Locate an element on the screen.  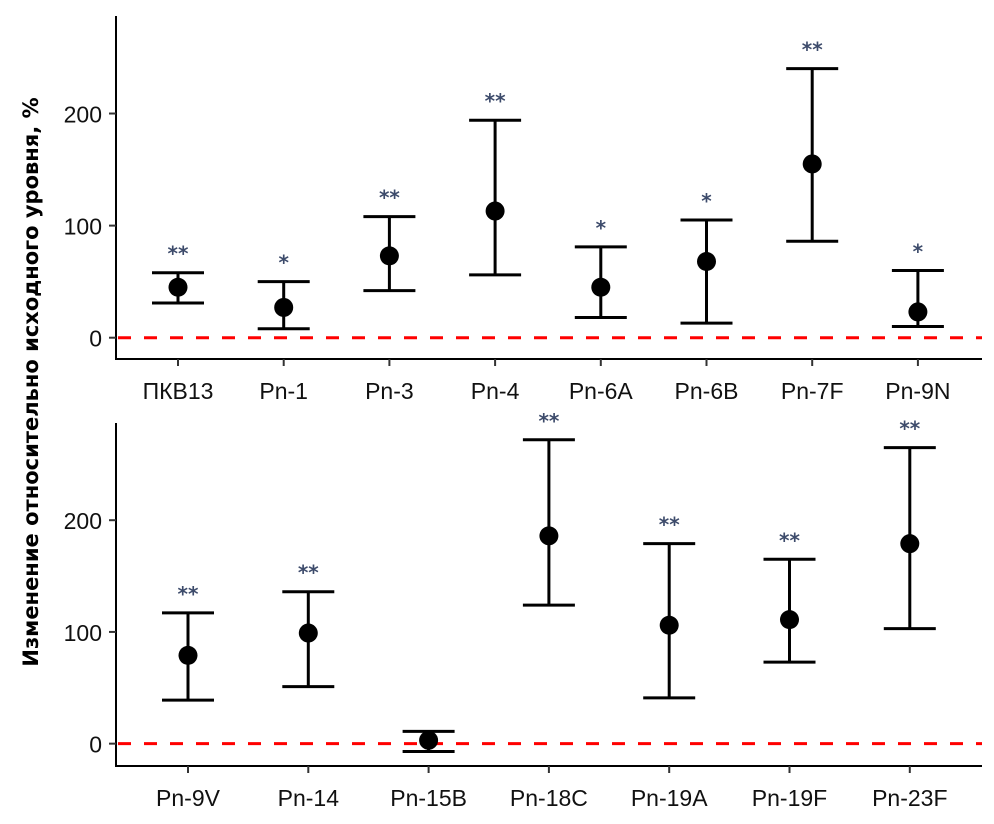
x-tick-label: Pn-19A is located at coordinates (669, 798).